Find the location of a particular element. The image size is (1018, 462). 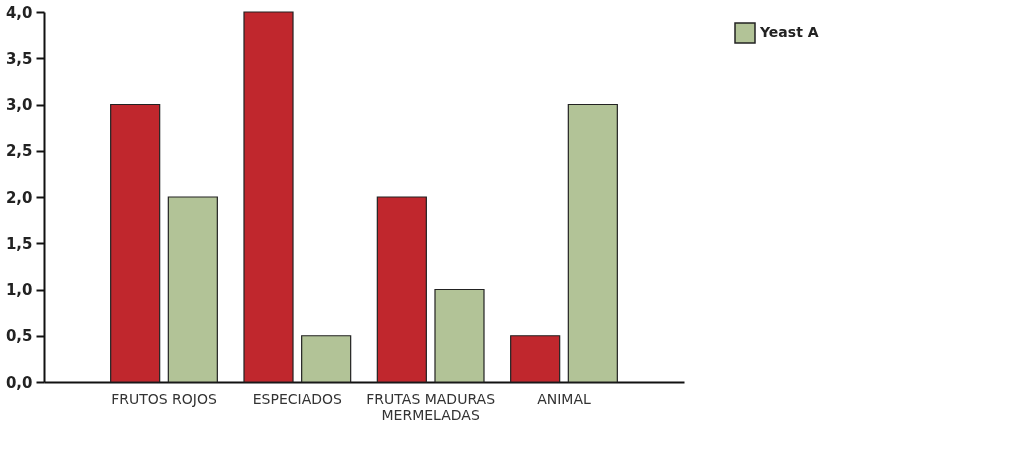

y-tick-label: 1,5 is located at coordinates (19, 243).